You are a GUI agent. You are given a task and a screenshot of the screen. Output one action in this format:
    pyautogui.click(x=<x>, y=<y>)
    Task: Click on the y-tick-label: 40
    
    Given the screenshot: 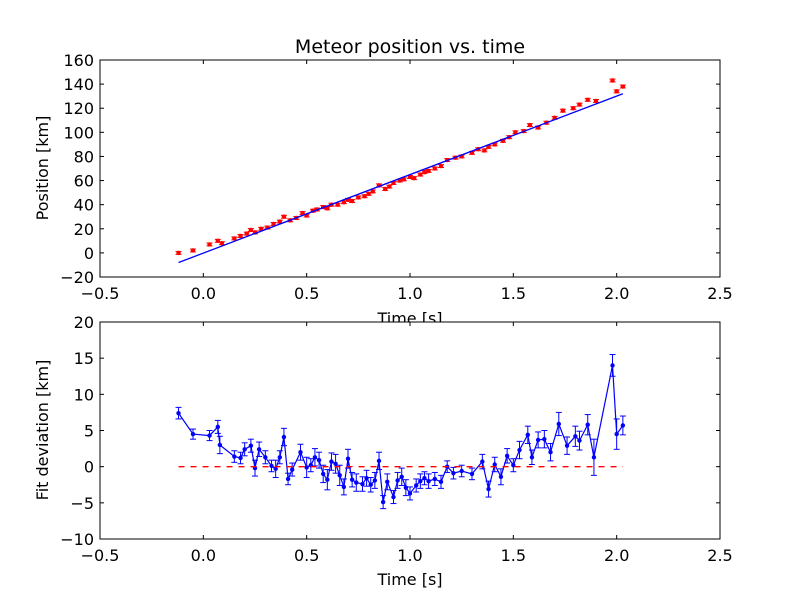 What is the action you would take?
    pyautogui.click(x=84, y=205)
    